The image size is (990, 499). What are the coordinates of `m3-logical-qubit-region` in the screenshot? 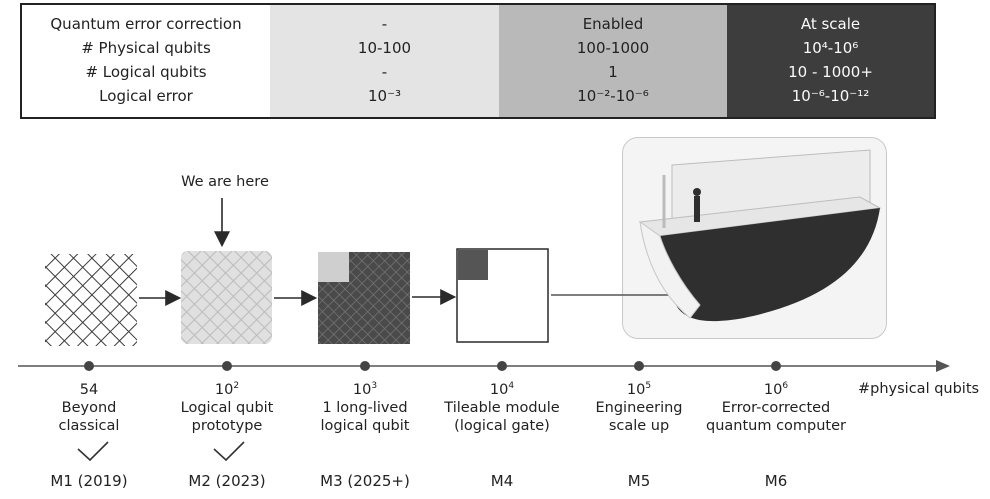 It's located at (333, 267).